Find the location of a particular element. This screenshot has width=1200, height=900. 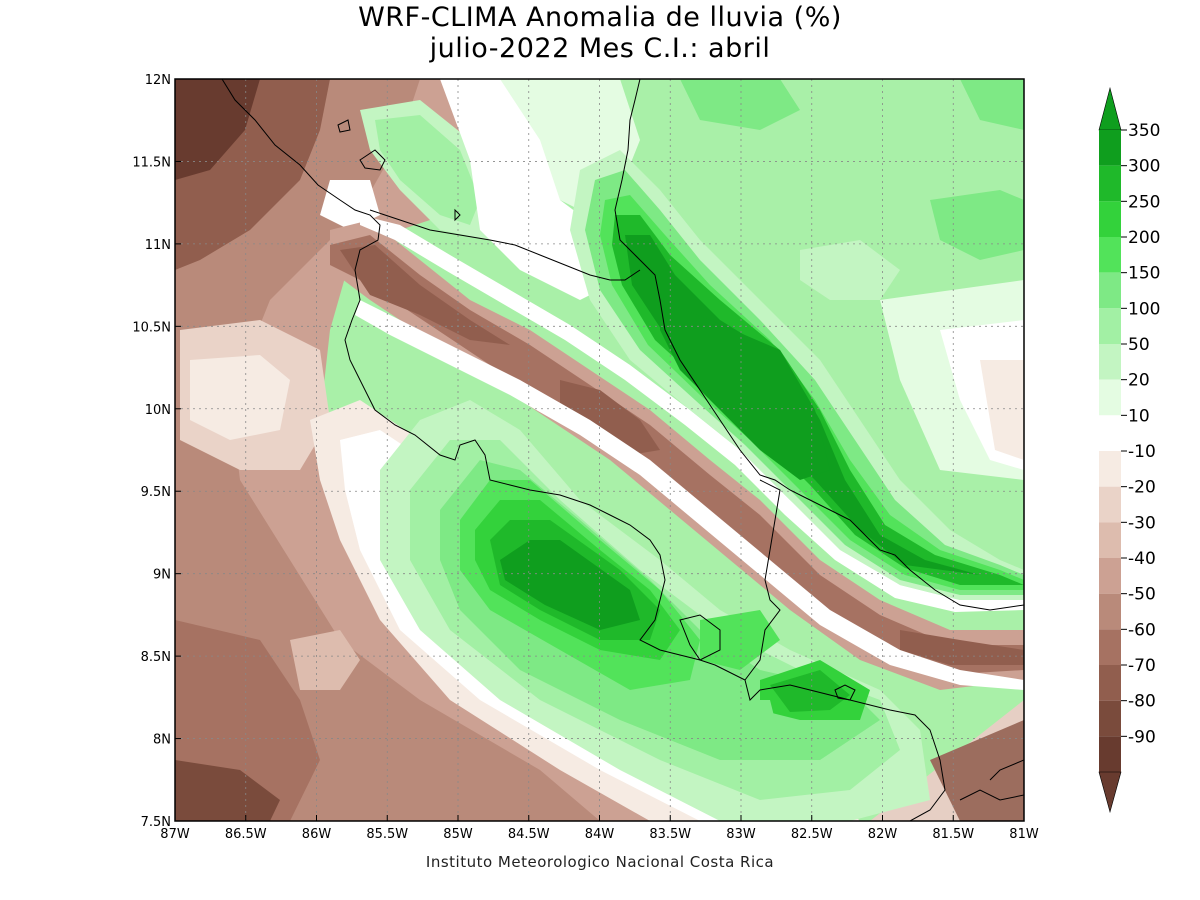

x-tick-label: 84.5W is located at coordinates (529, 834).